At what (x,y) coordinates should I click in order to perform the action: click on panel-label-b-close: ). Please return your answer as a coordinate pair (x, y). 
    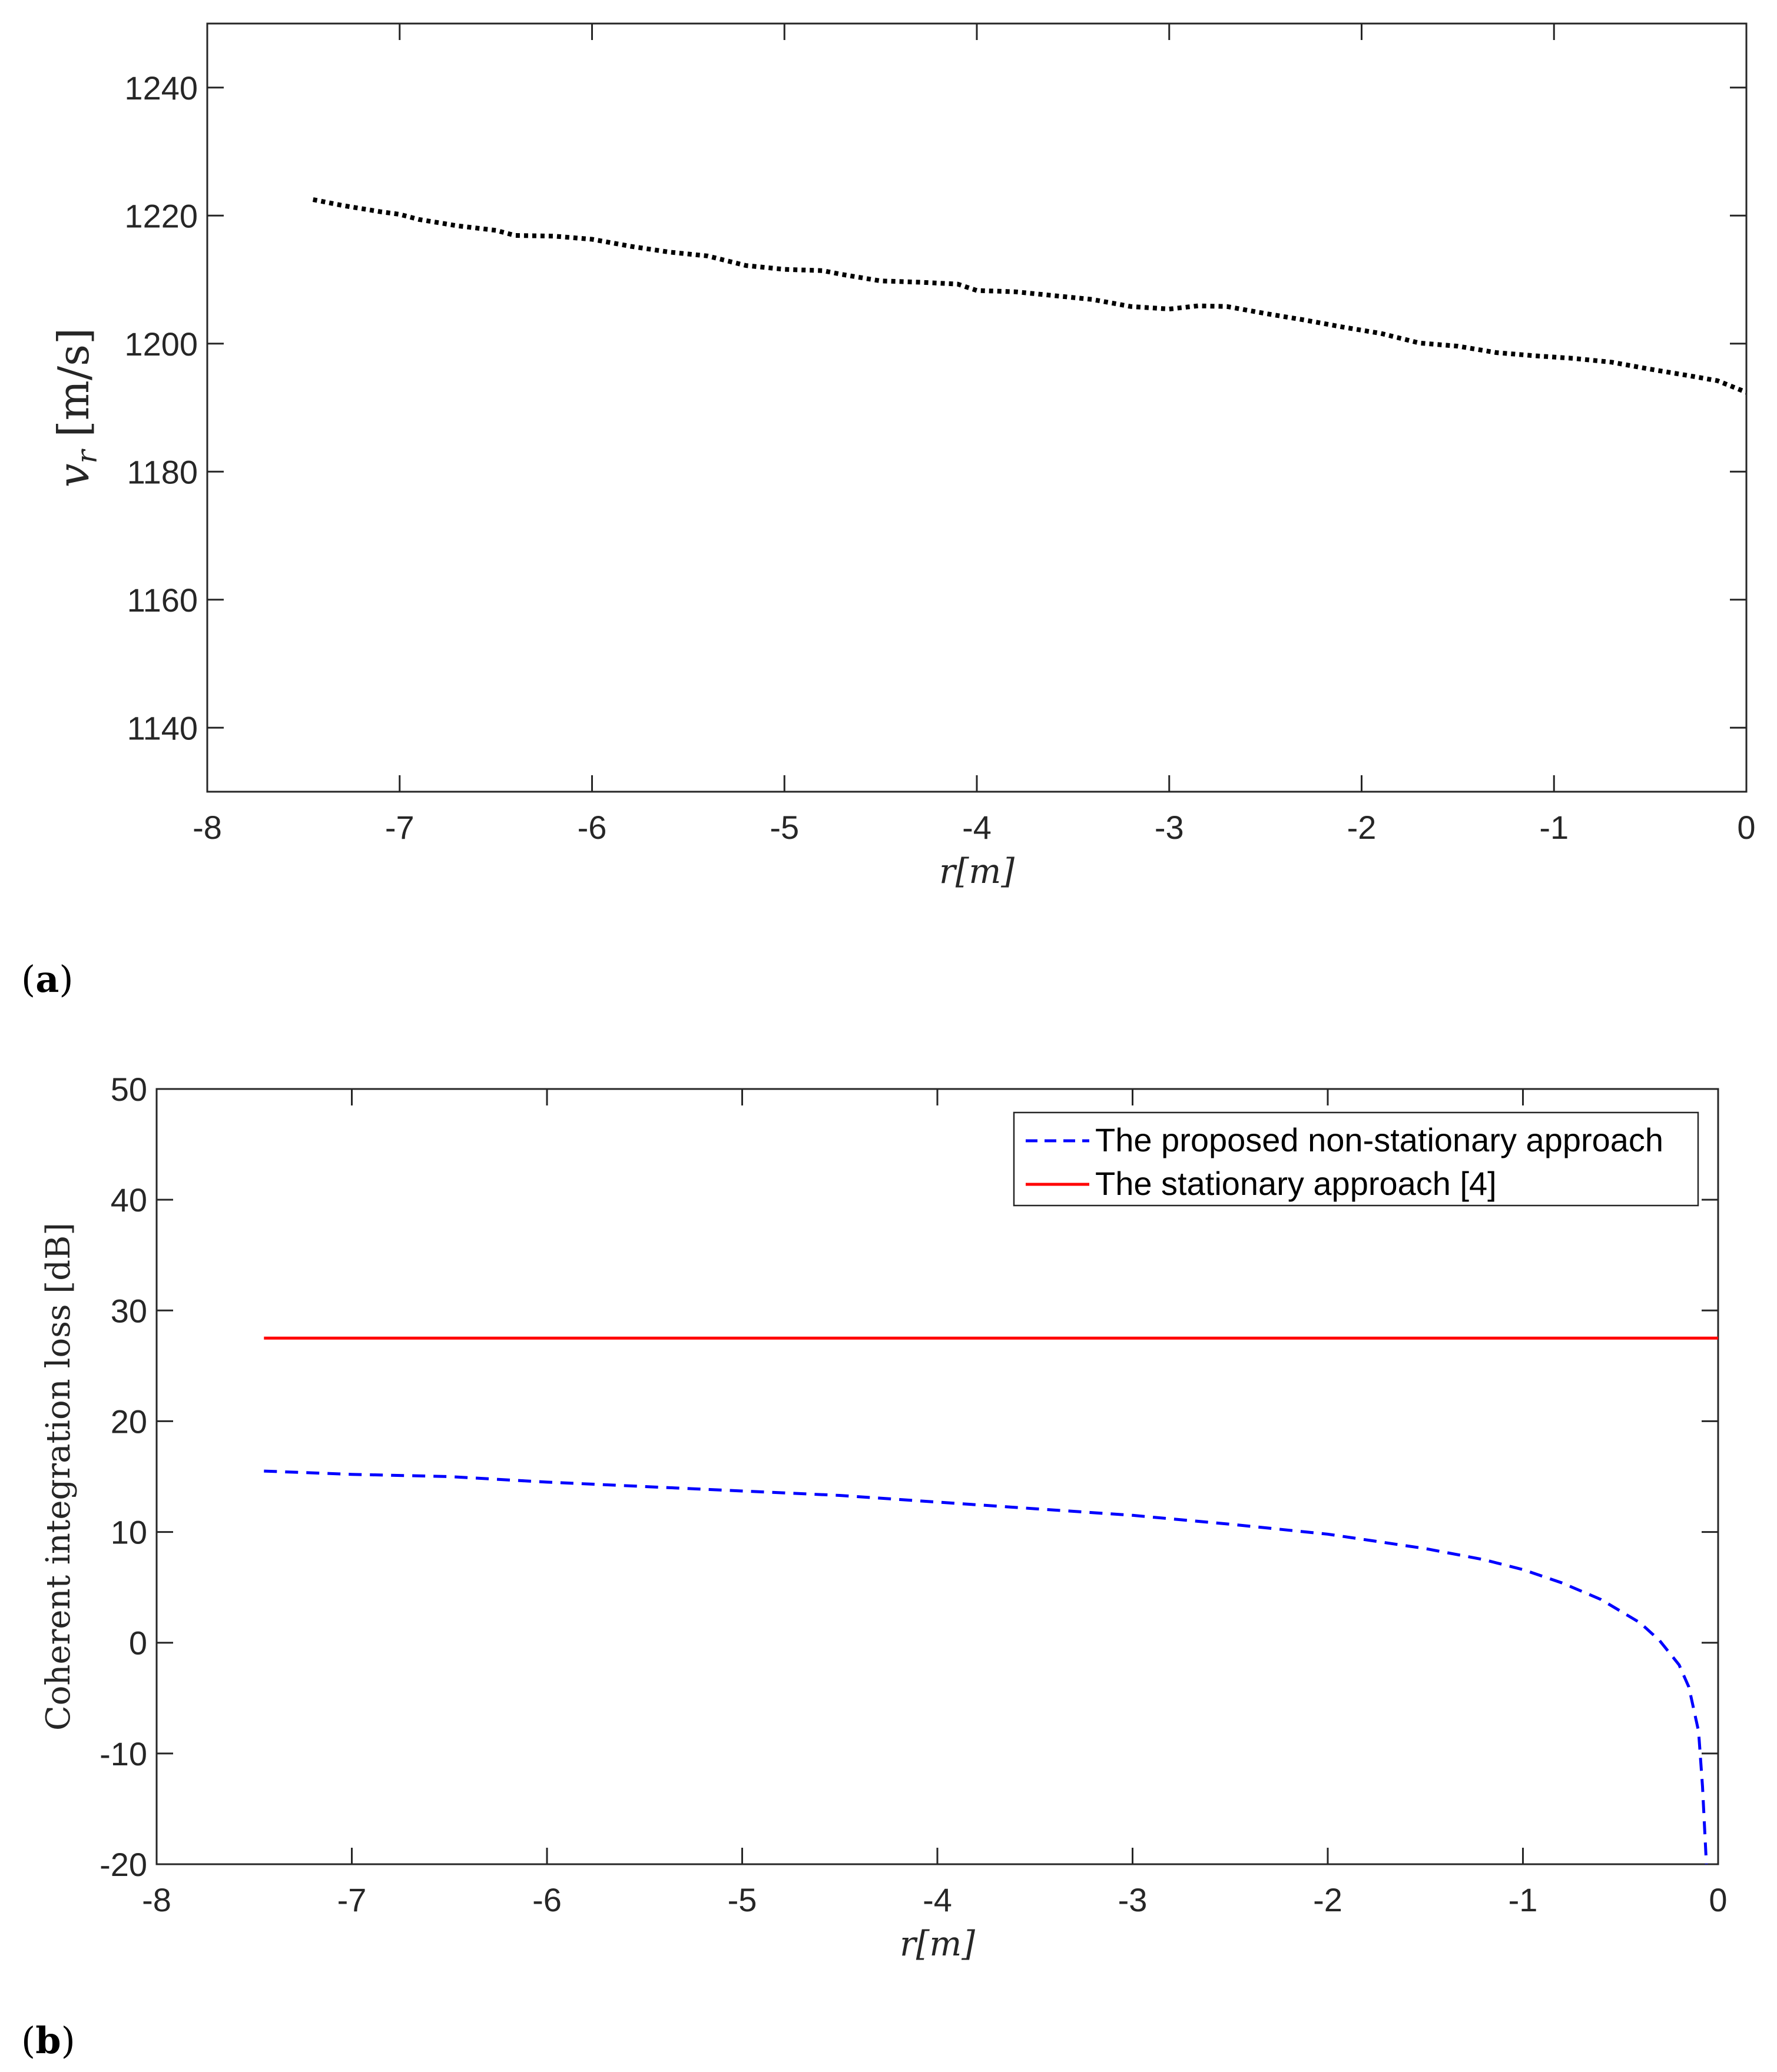
    Looking at the image, I should click on (68, 2040).